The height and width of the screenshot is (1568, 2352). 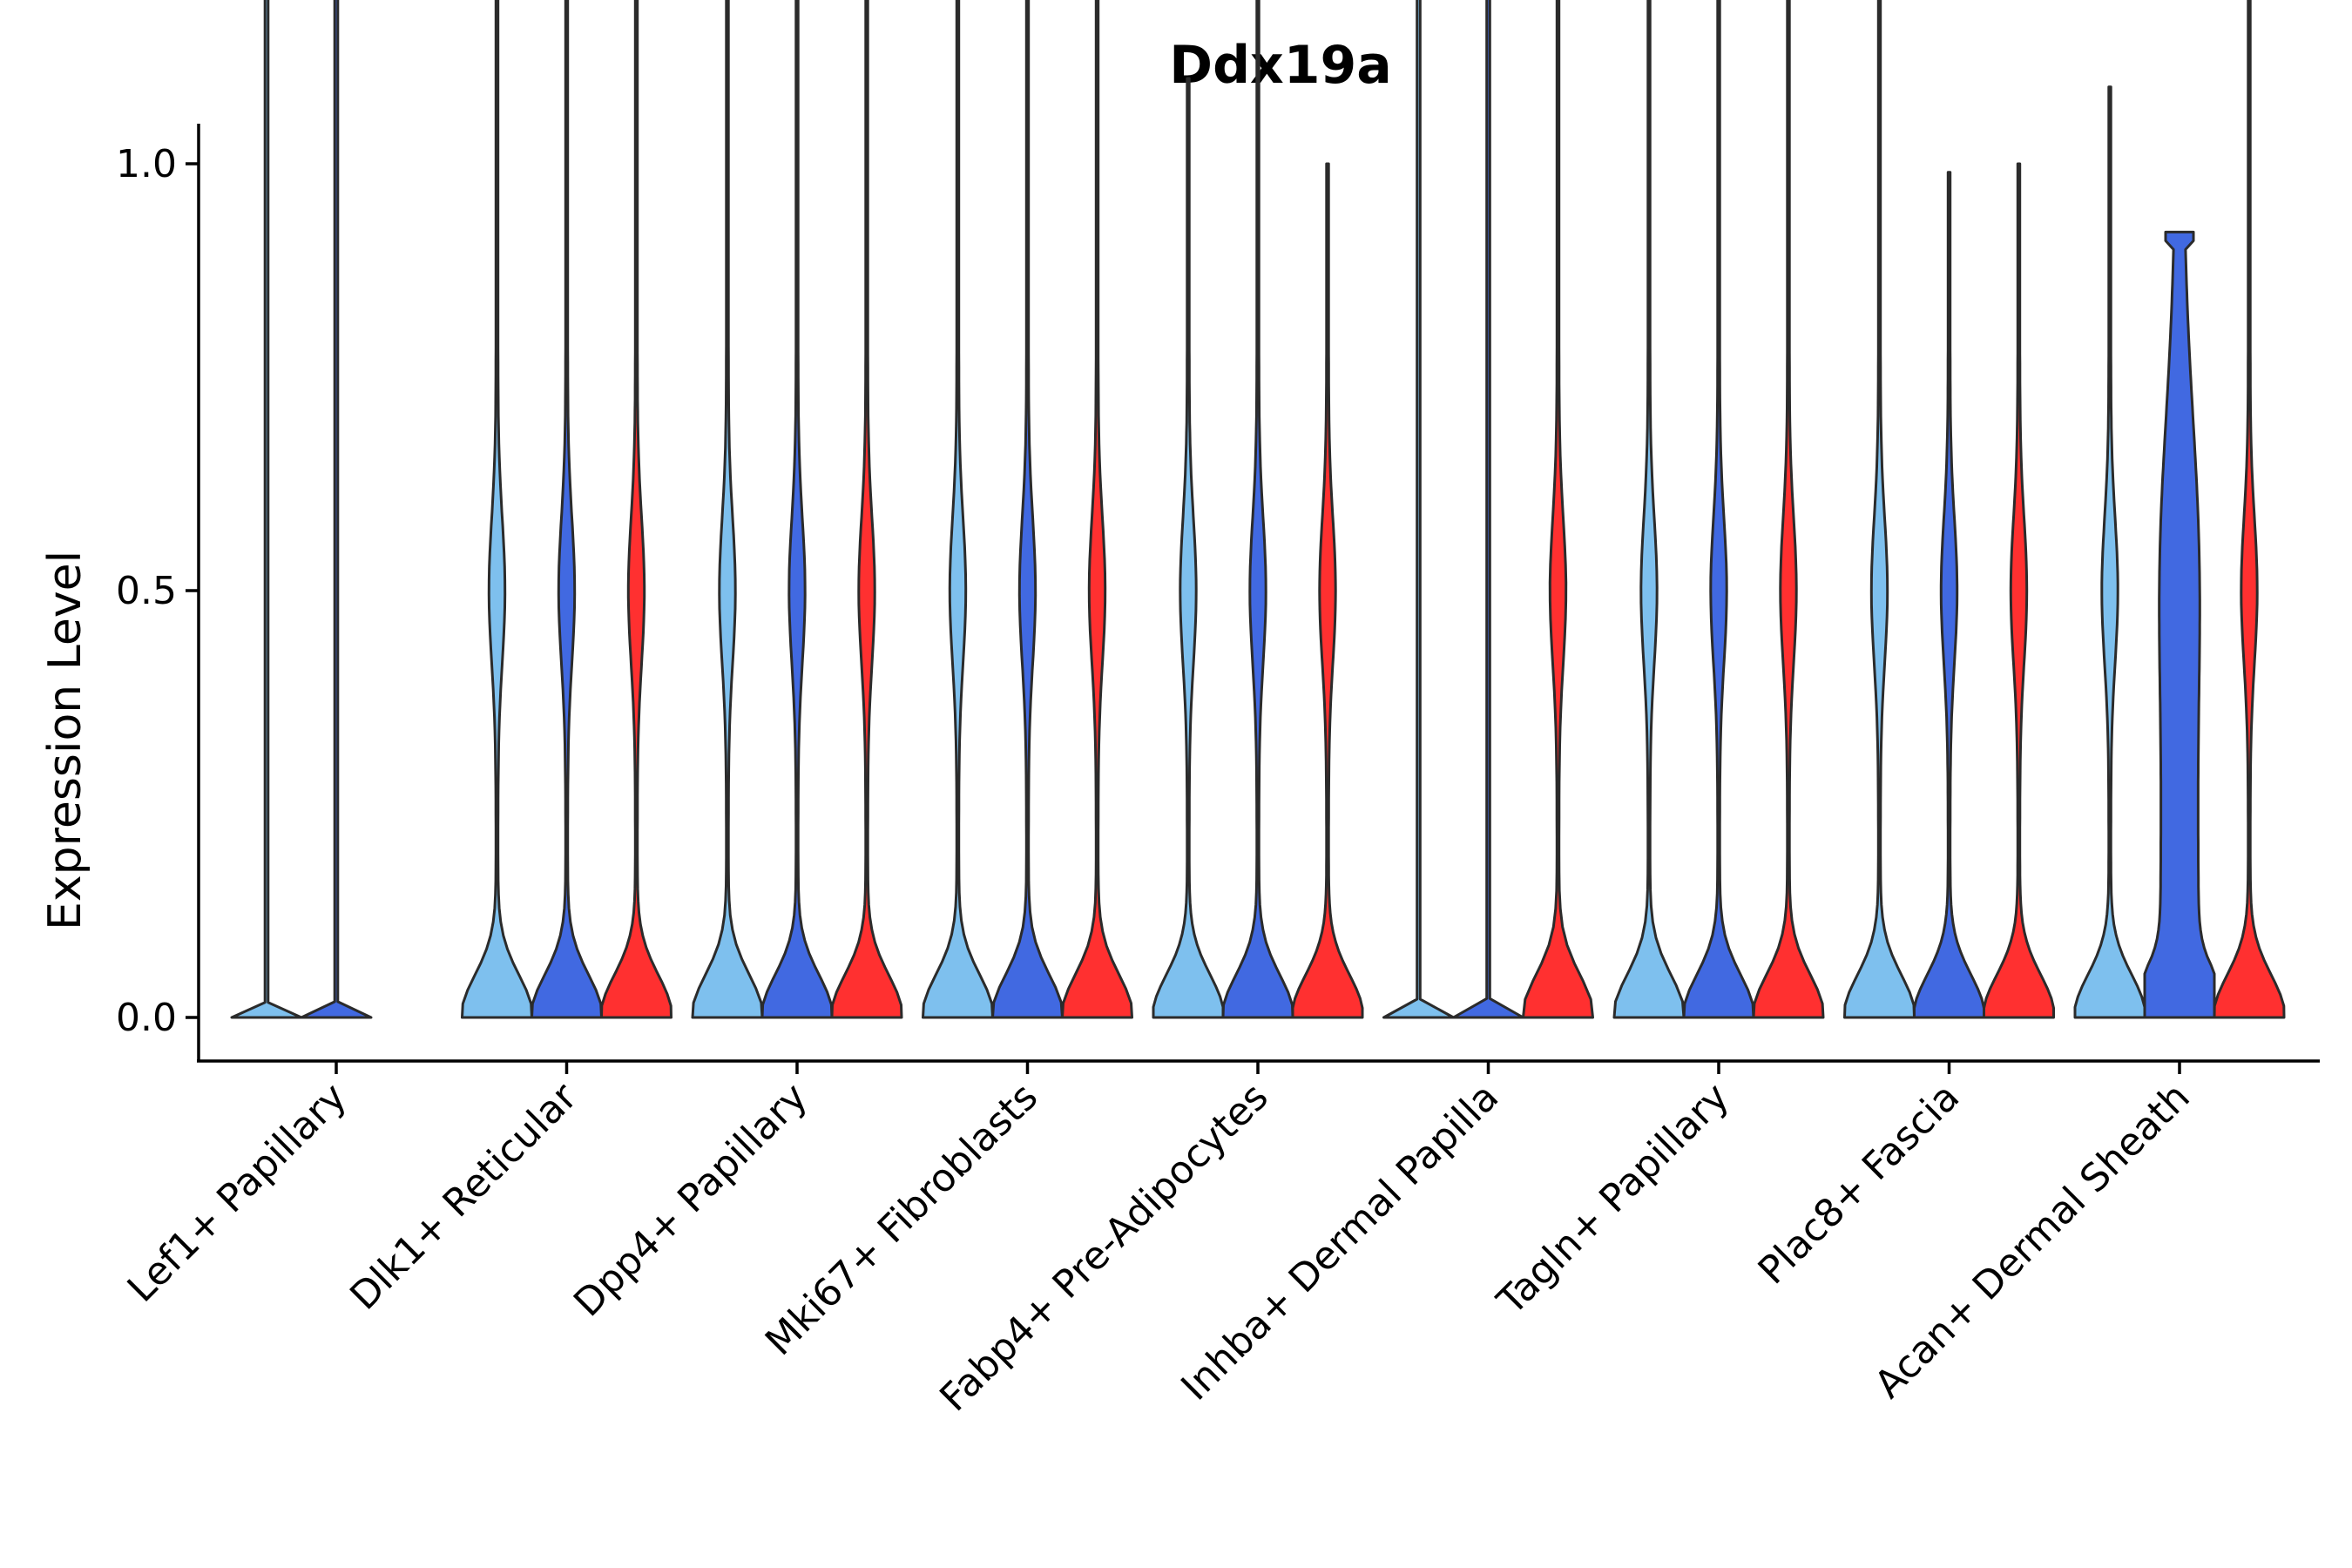 What do you see at coordinates (1280, 66) in the screenshot?
I see `chart-title: Ddx19a` at bounding box center [1280, 66].